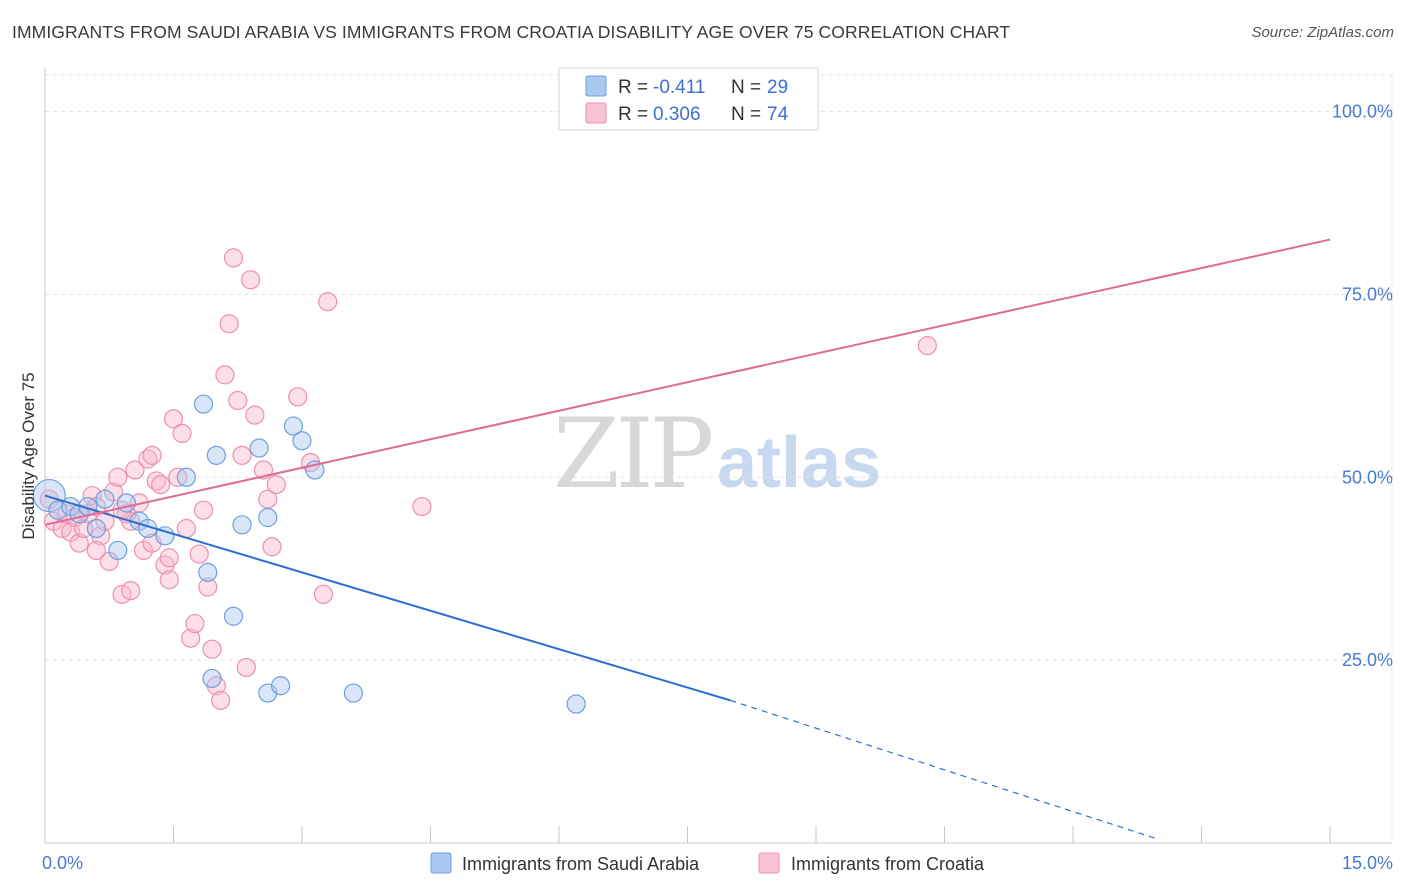  Describe the element at coordinates (679, 87) in the screenshot. I see `legend-r-value-1: -0.411` at that location.